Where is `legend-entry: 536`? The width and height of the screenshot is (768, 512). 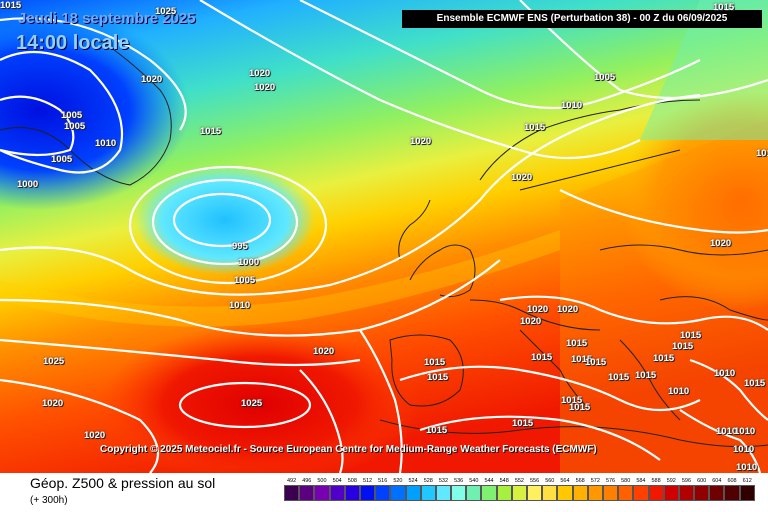 legend-entry: 536 is located at coordinates (459, 489).